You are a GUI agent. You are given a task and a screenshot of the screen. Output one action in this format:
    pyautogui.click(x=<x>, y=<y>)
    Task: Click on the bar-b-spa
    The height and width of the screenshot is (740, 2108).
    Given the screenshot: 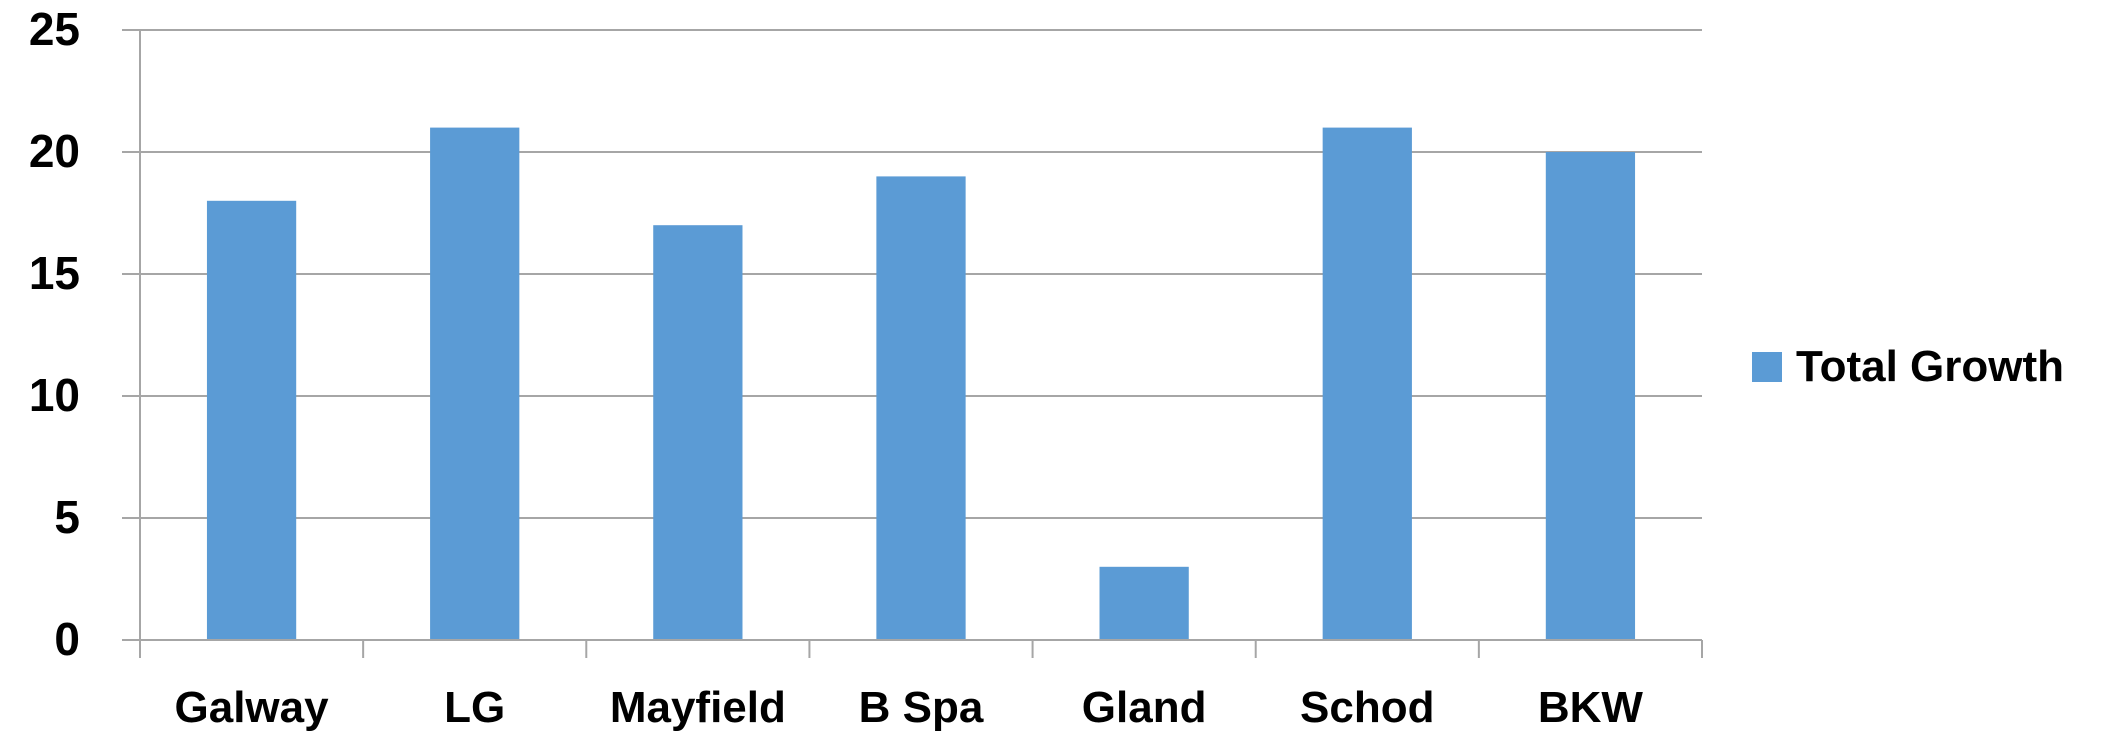 What is the action you would take?
    pyautogui.click(x=921, y=408)
    